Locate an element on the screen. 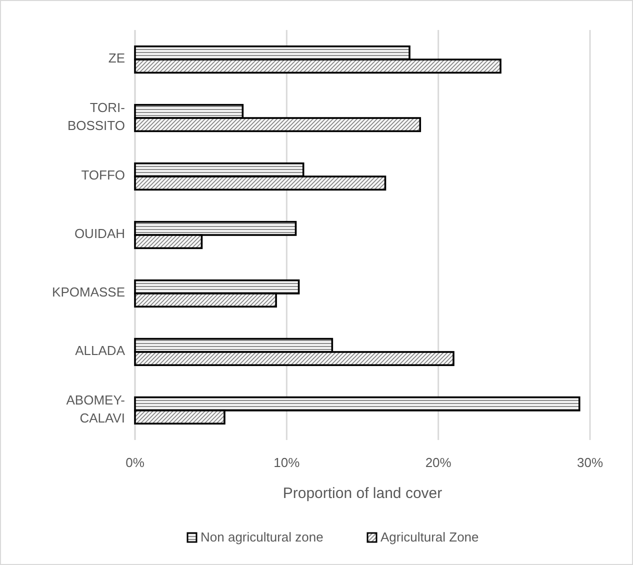  legend-label: Non agricultural zone is located at coordinates (262, 536).